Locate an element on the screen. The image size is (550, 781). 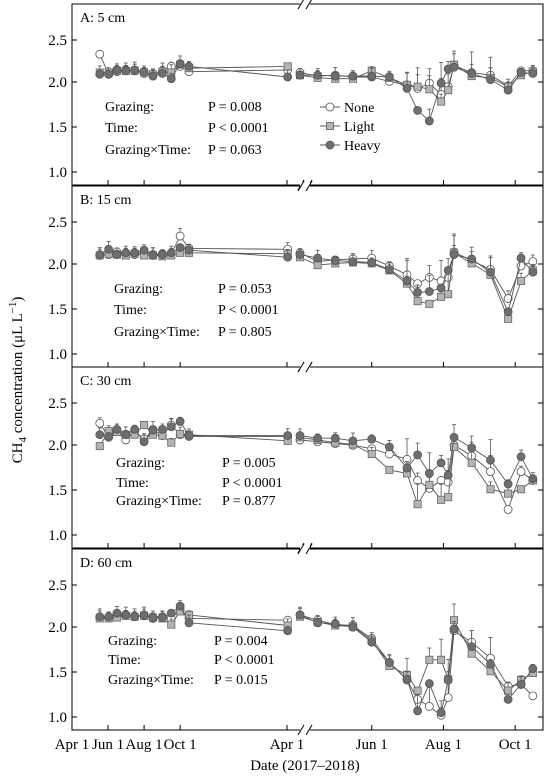
stat-value: P = 0.805 is located at coordinates (245, 332).